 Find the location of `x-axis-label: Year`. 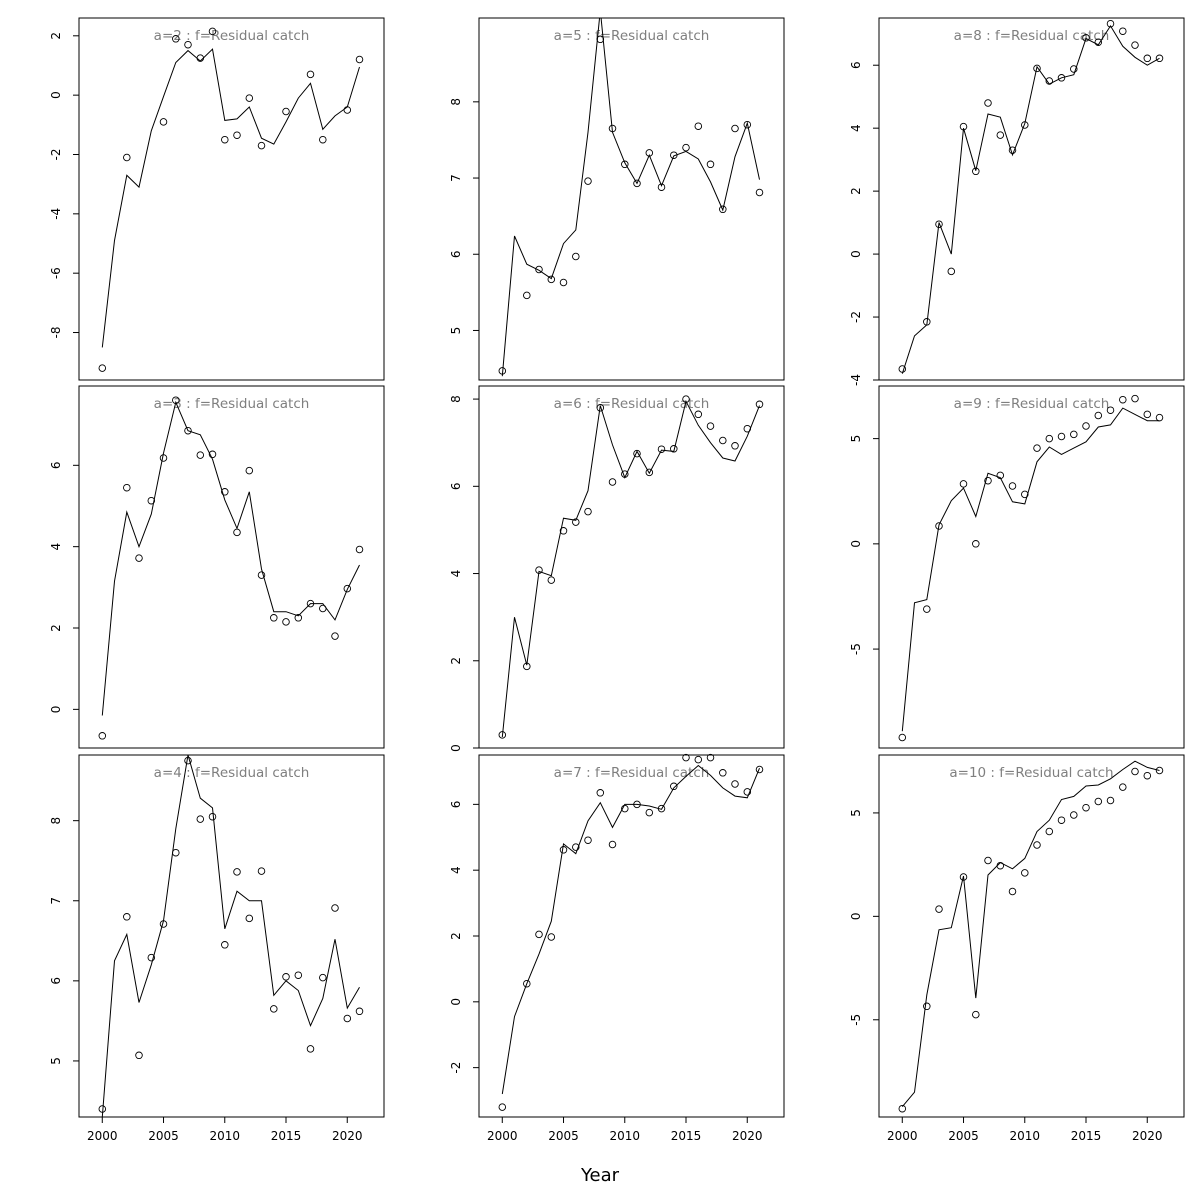

x-axis-label: Year is located at coordinates (600, 1175).